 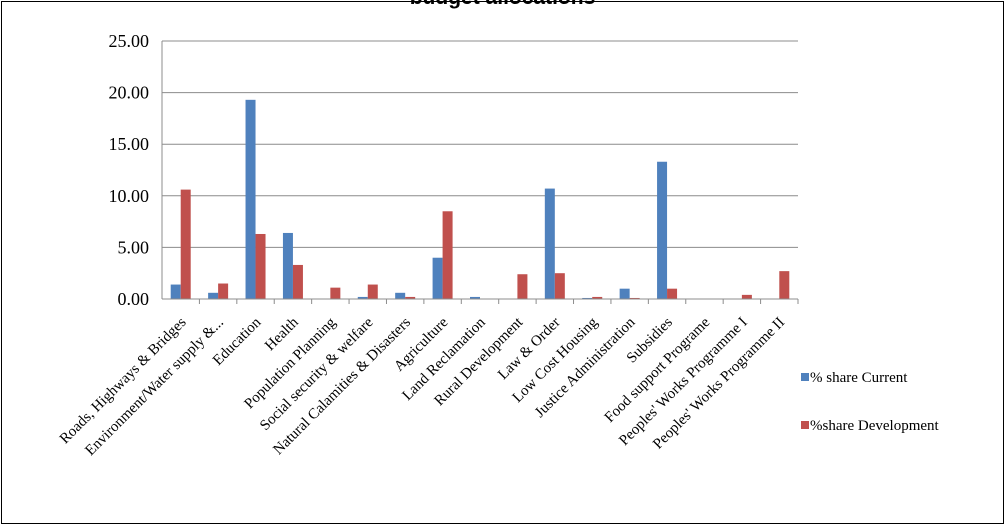 I want to click on x-category-label: Natural Calamities & Disasters, so click(x=342, y=386).